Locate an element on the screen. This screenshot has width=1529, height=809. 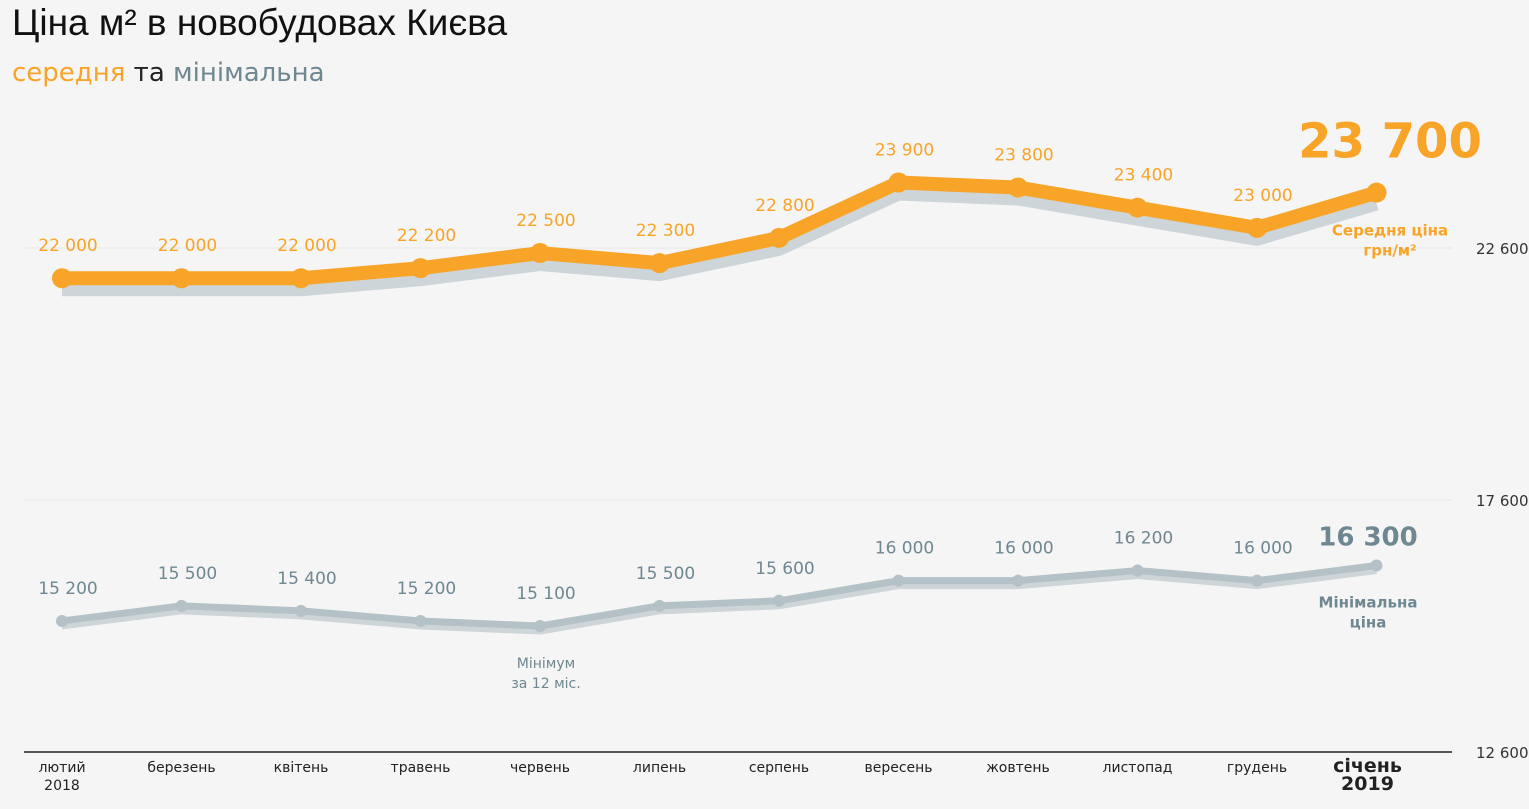
minimum-price-line is located at coordinates (719, 596).